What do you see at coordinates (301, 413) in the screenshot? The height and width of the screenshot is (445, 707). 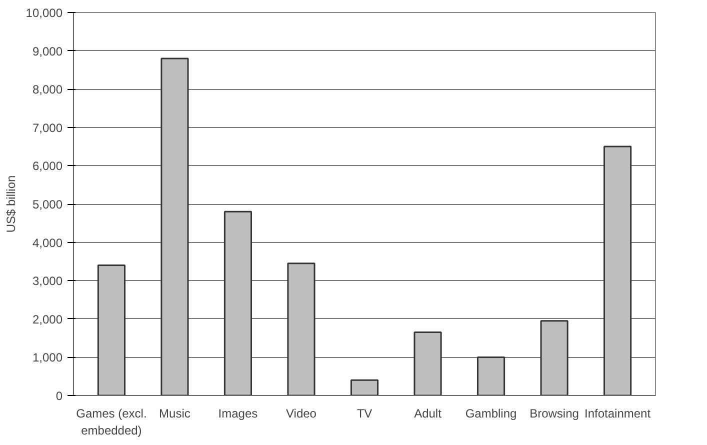 I see `x-tick-label: Video` at bounding box center [301, 413].